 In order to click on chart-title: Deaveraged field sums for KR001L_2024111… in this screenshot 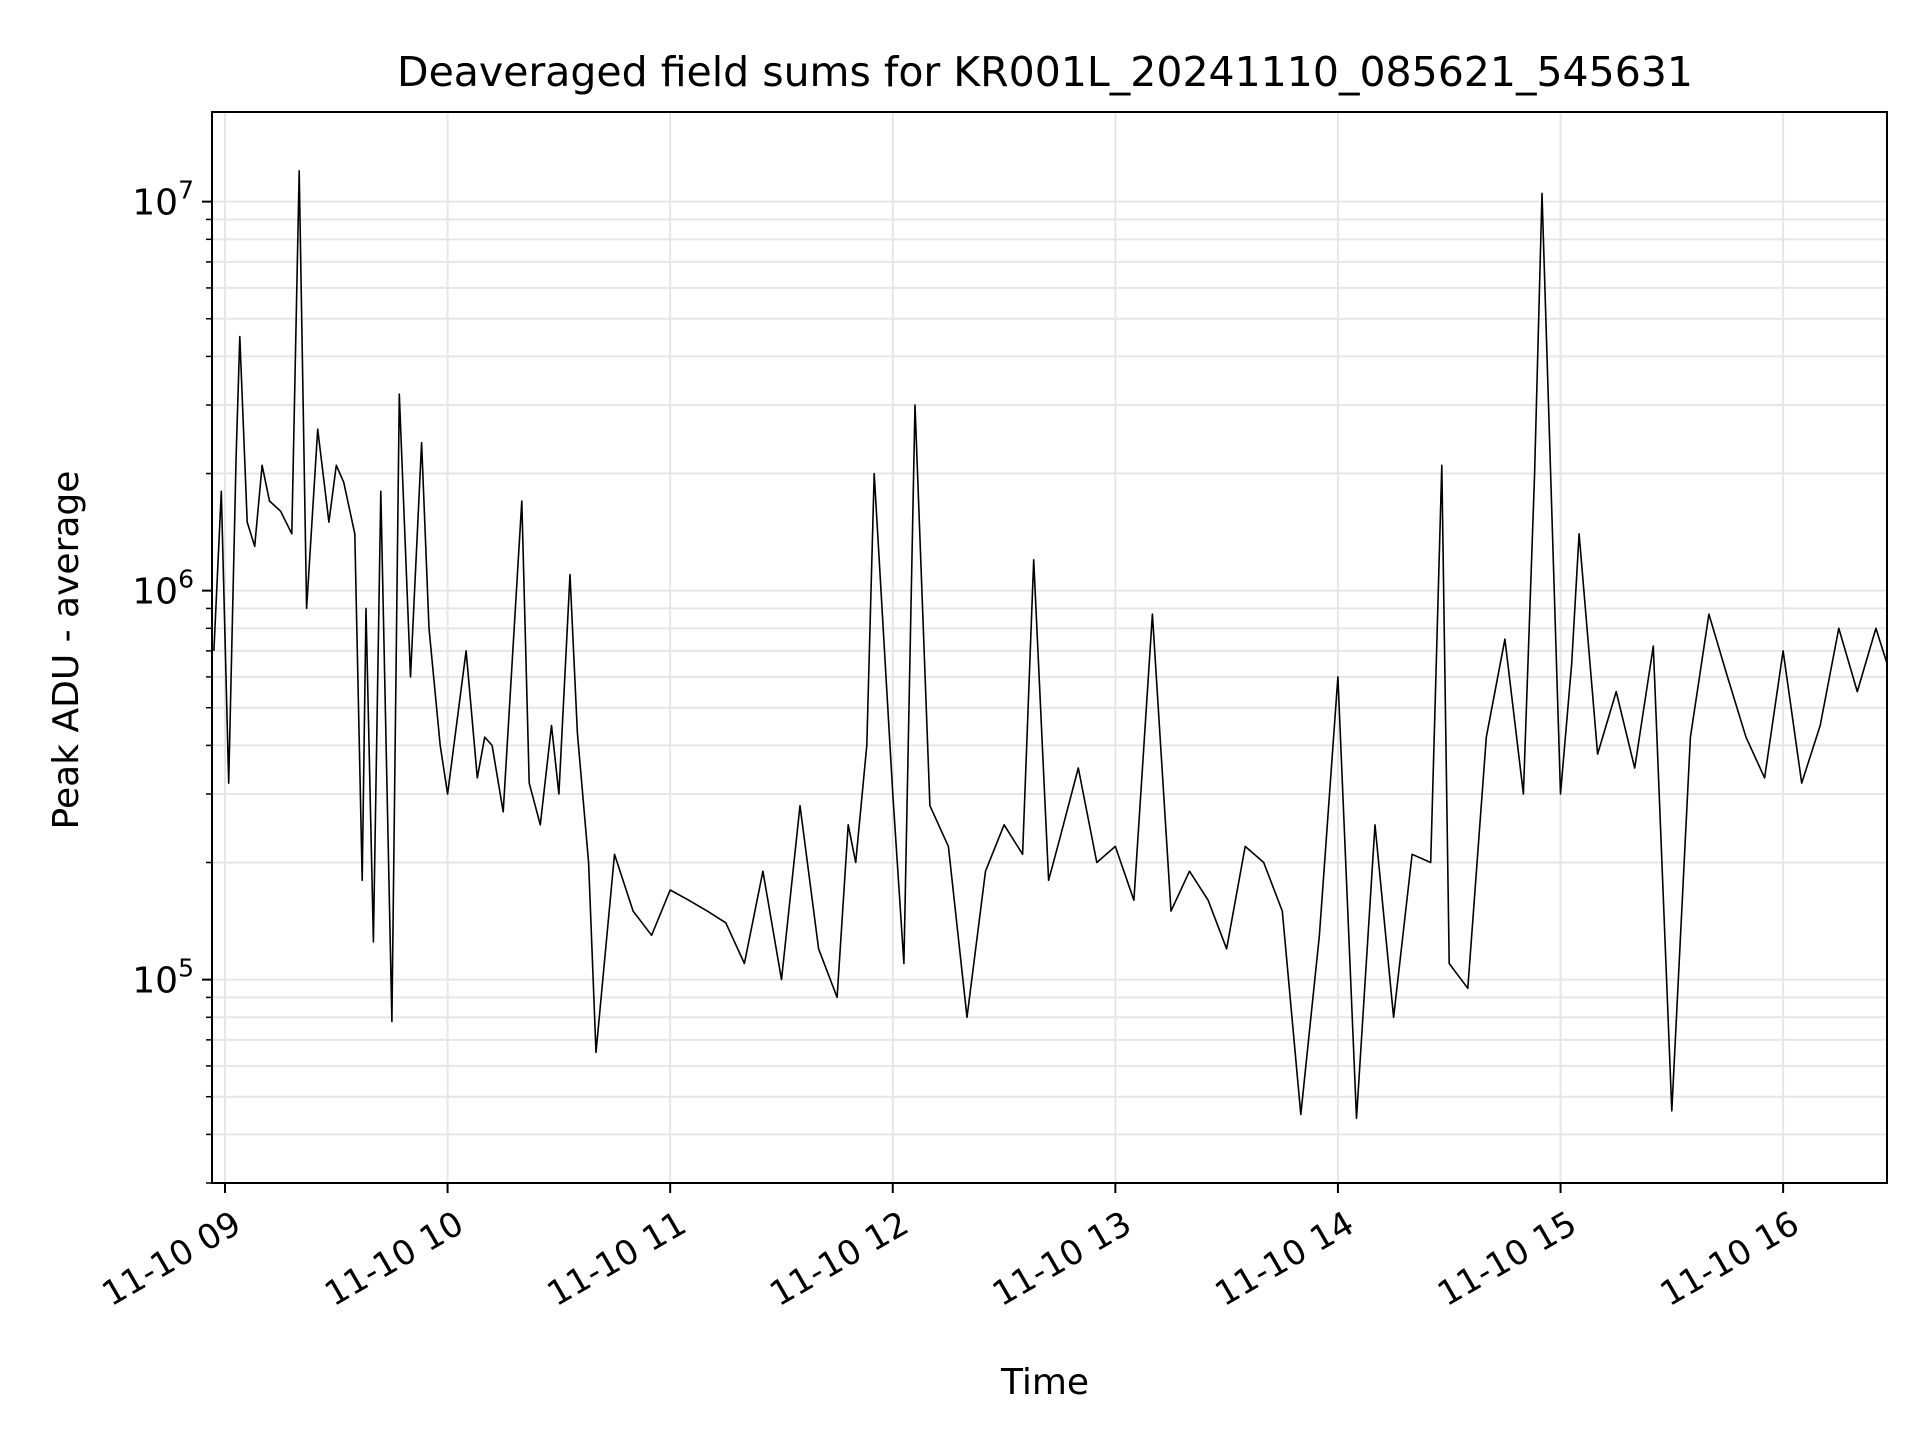, I will do `click(1045, 72)`.